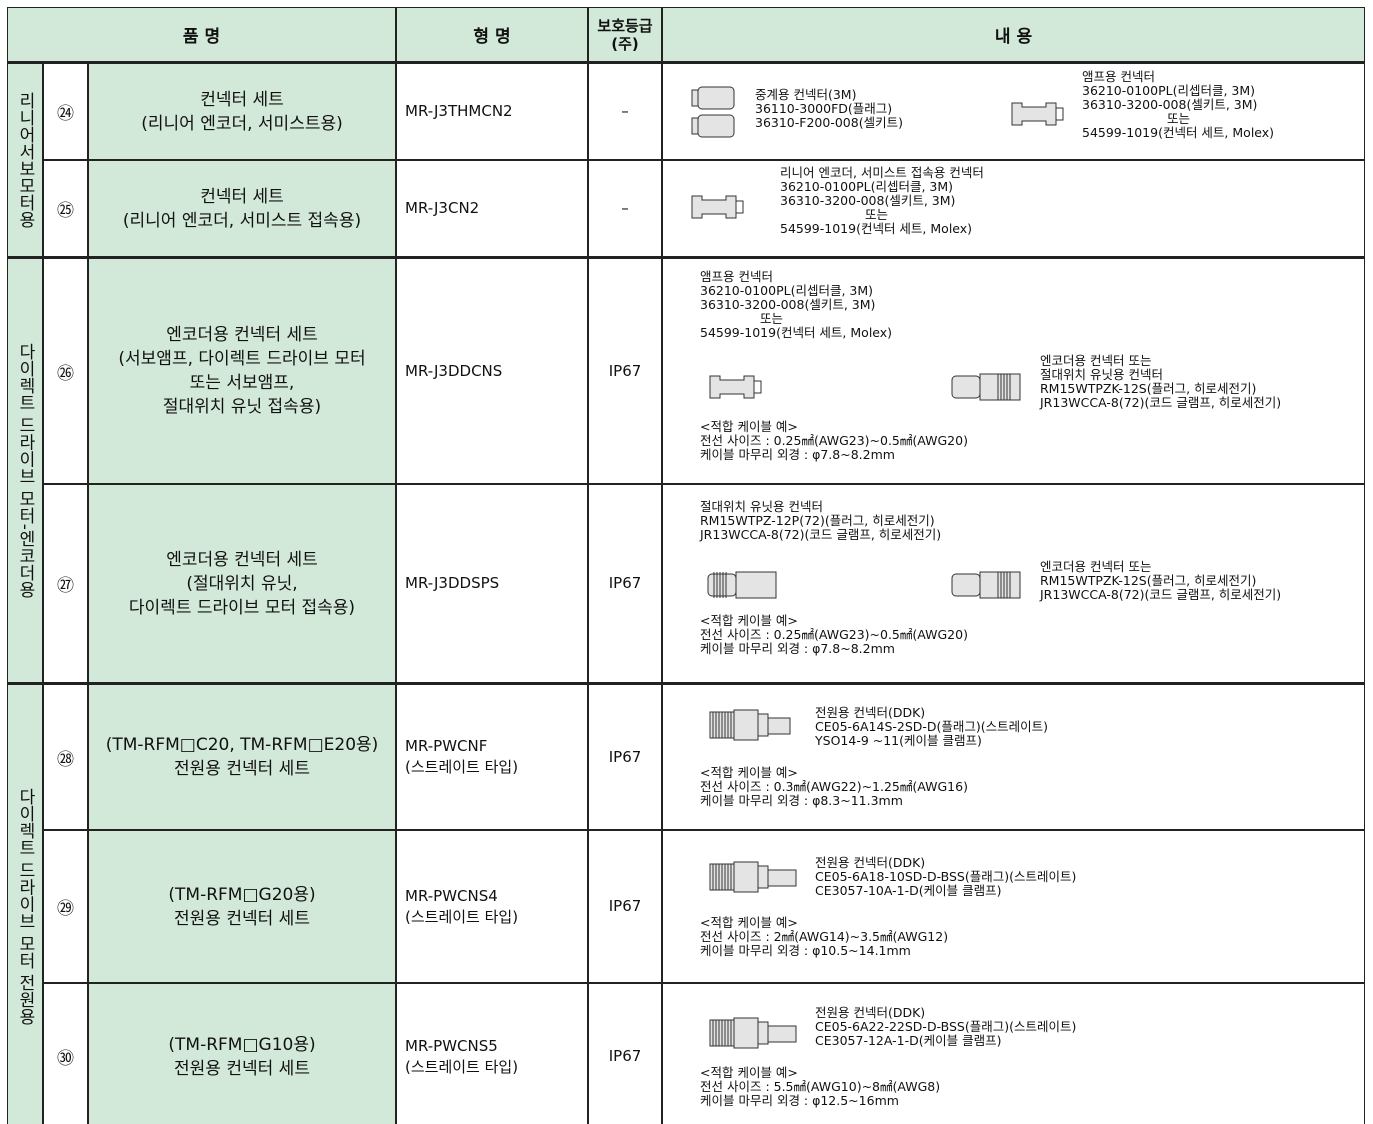 Image resolution: width=1373 pixels, height=1124 pixels. I want to click on item-model: MR-J3DDCNS, so click(492, 370).